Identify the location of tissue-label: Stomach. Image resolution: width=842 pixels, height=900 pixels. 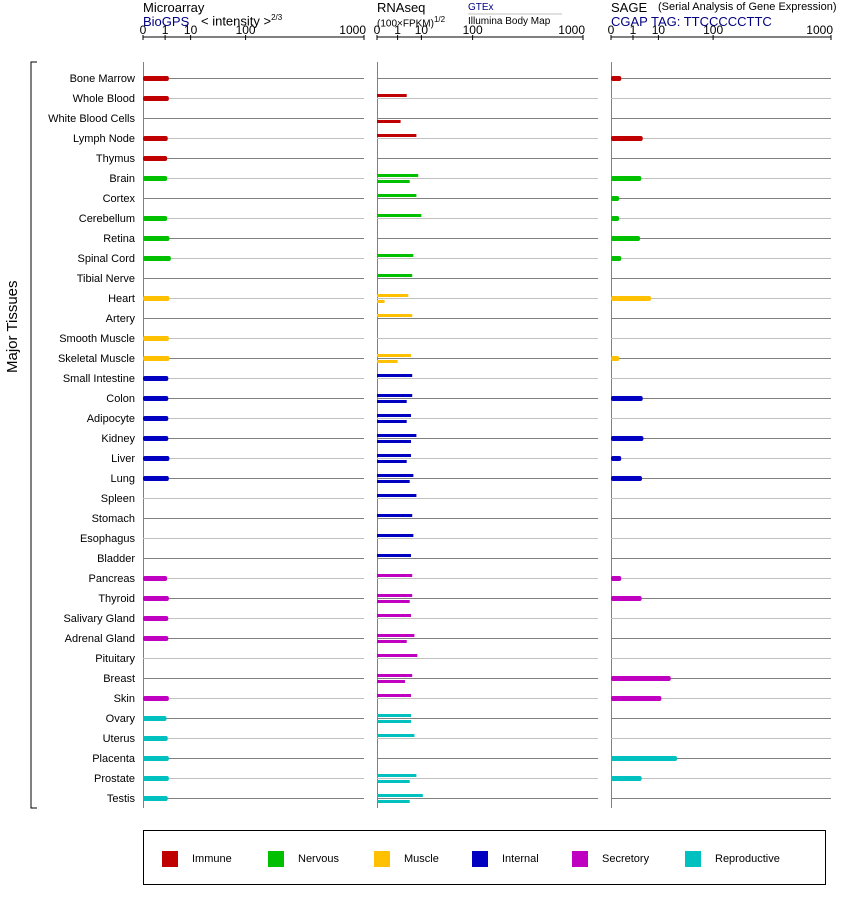
(113, 519).